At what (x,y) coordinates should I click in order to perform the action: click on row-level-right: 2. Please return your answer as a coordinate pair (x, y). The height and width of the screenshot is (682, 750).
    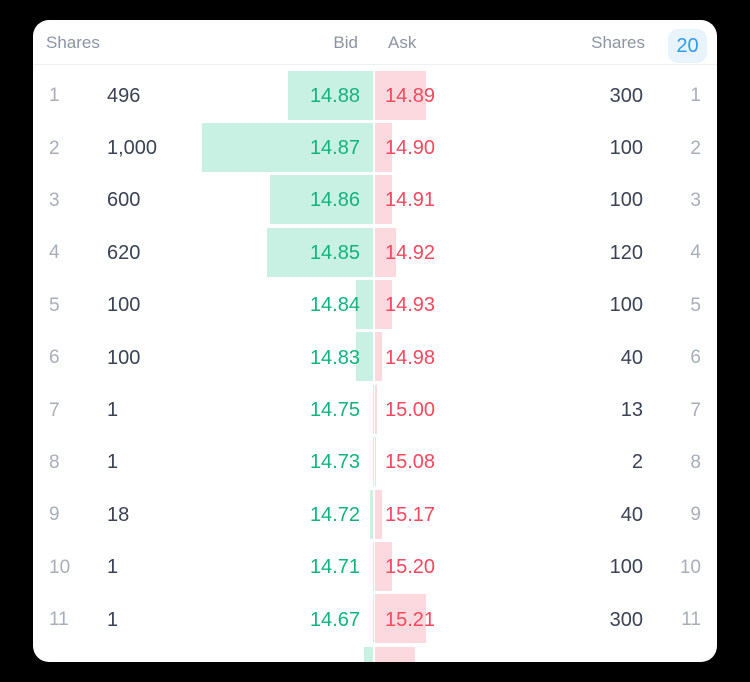
    Looking at the image, I should click on (695, 148).